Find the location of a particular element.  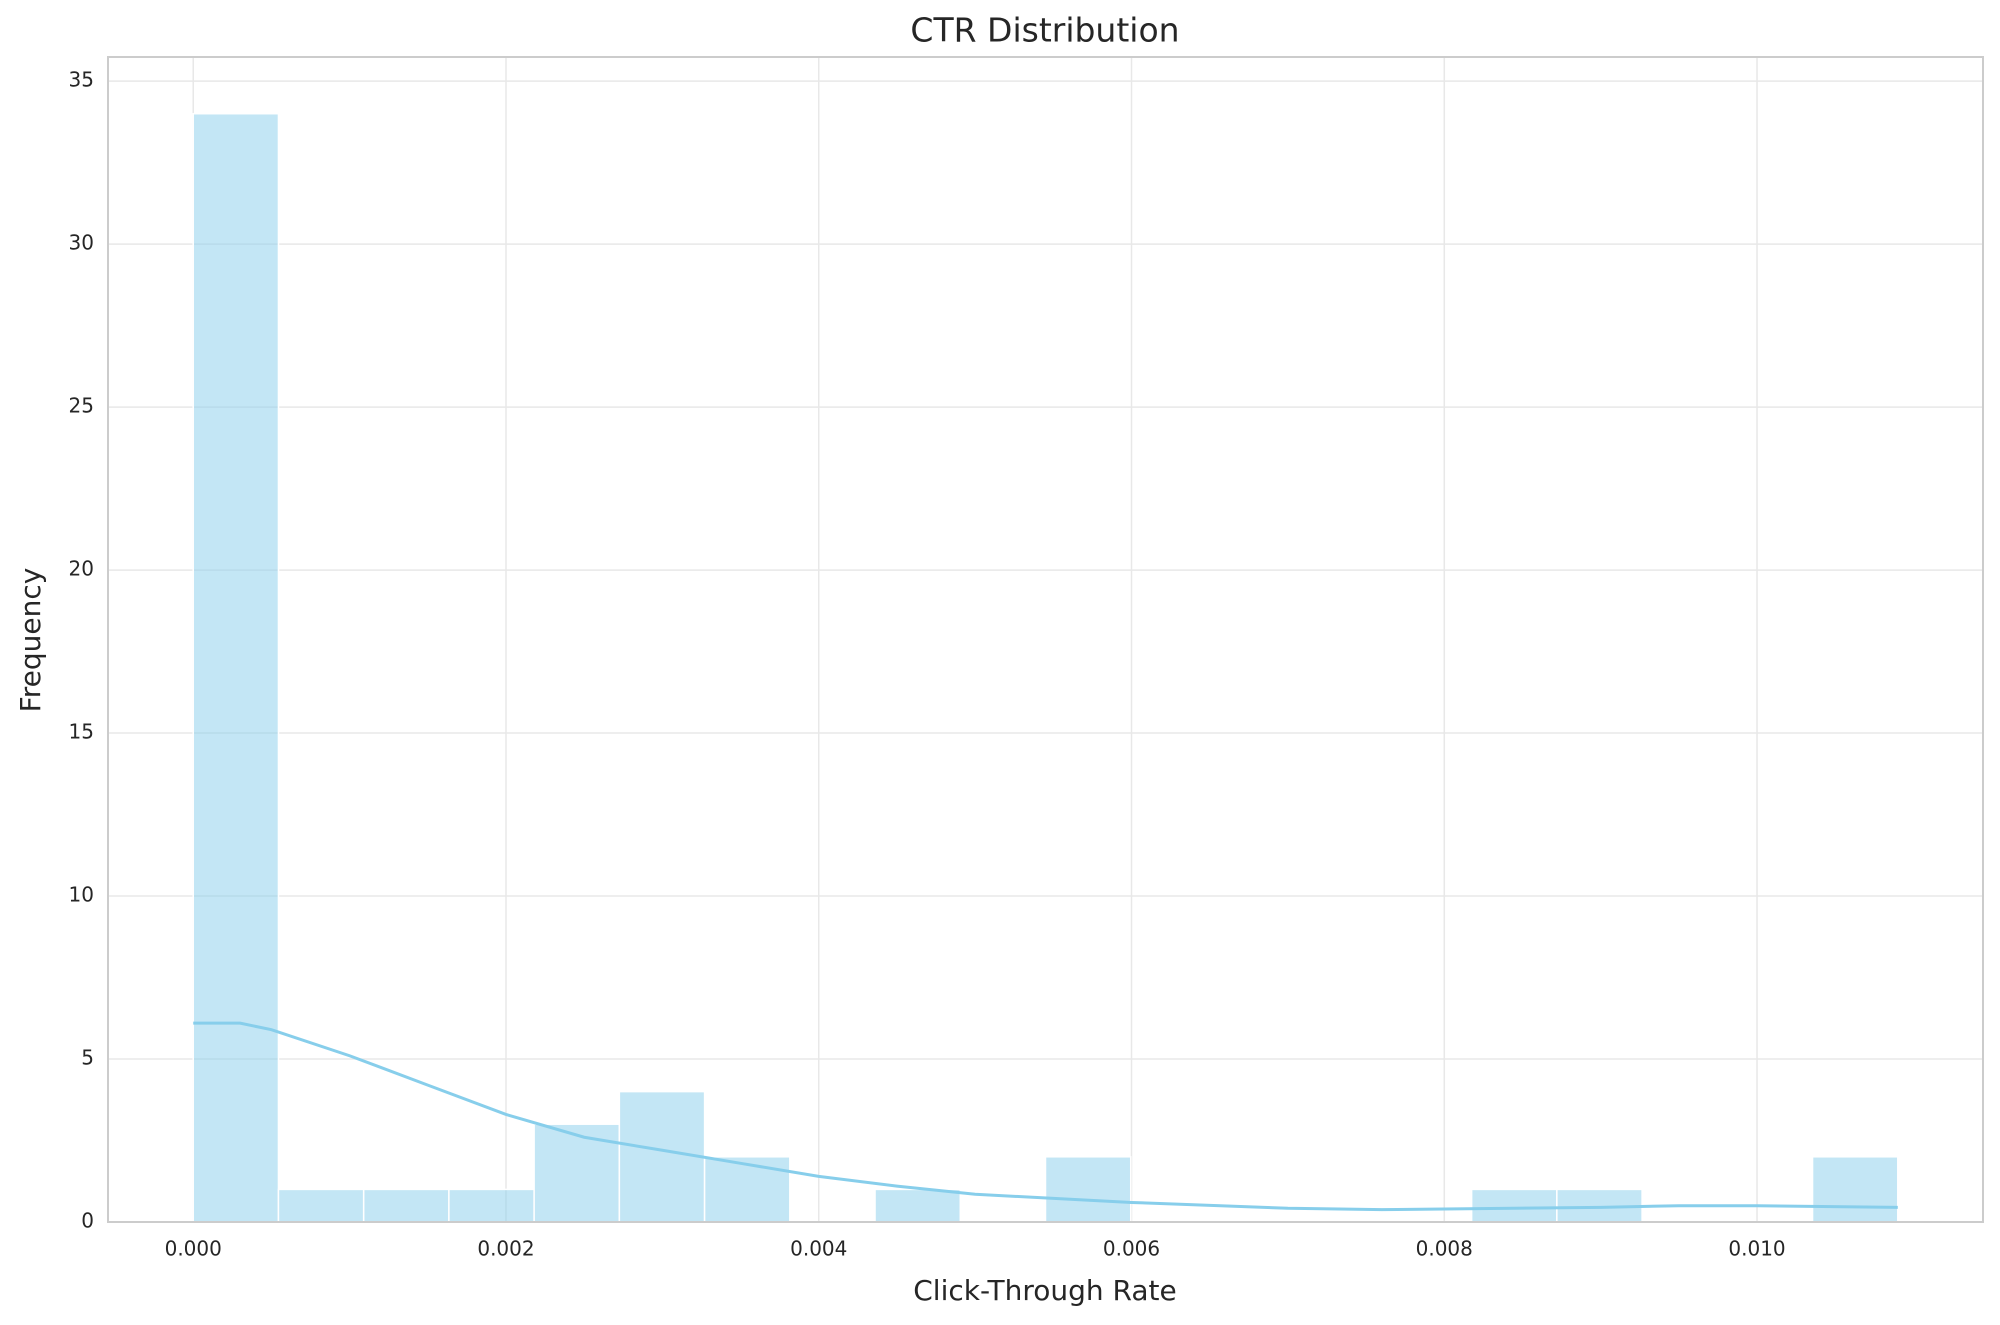

y-tick-label: 30 is located at coordinates (81, 243).